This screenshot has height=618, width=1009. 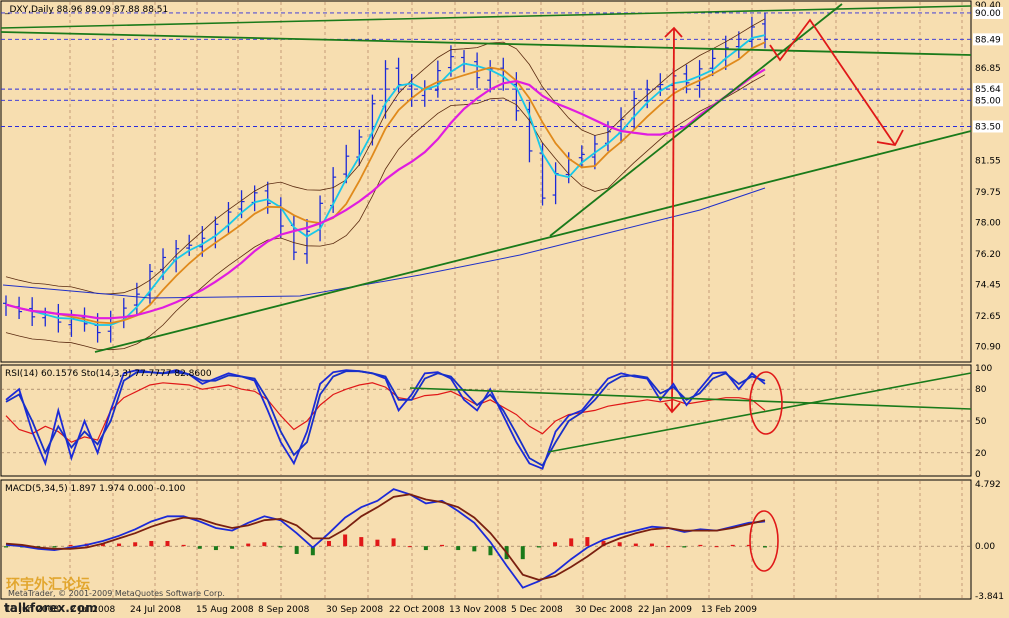 What do you see at coordinates (988, 69) in the screenshot?
I see `y-tick-label: 86.85` at bounding box center [988, 69].